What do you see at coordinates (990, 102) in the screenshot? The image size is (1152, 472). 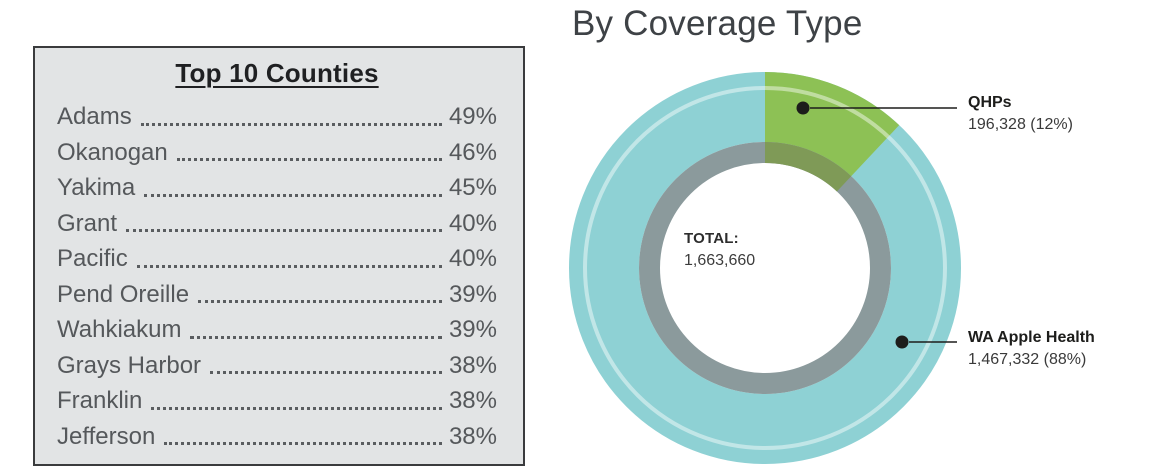 I see `qhps-label: QHPs` at bounding box center [990, 102].